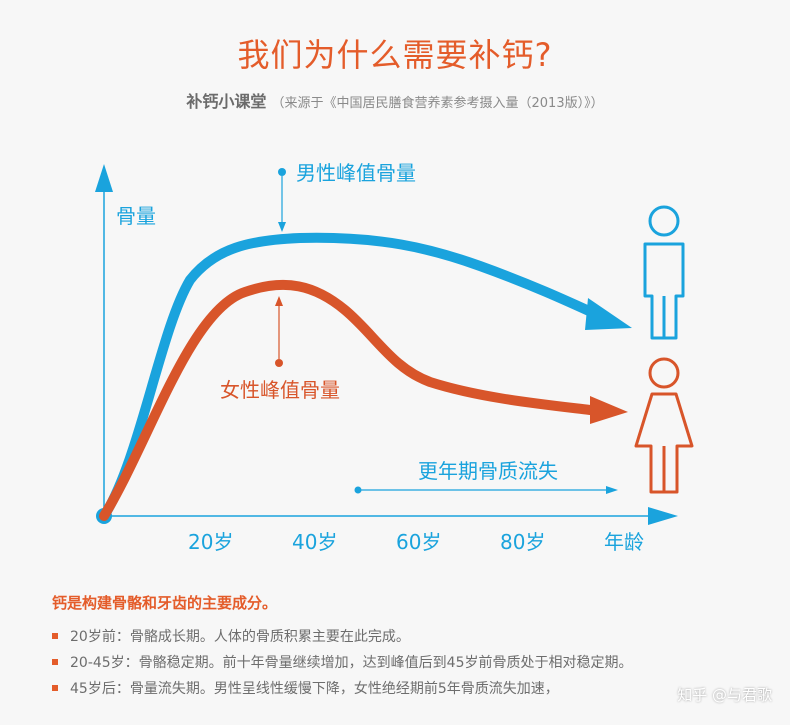 The width and height of the screenshot is (790, 725). I want to click on x-axis-label: 年龄, so click(624, 542).